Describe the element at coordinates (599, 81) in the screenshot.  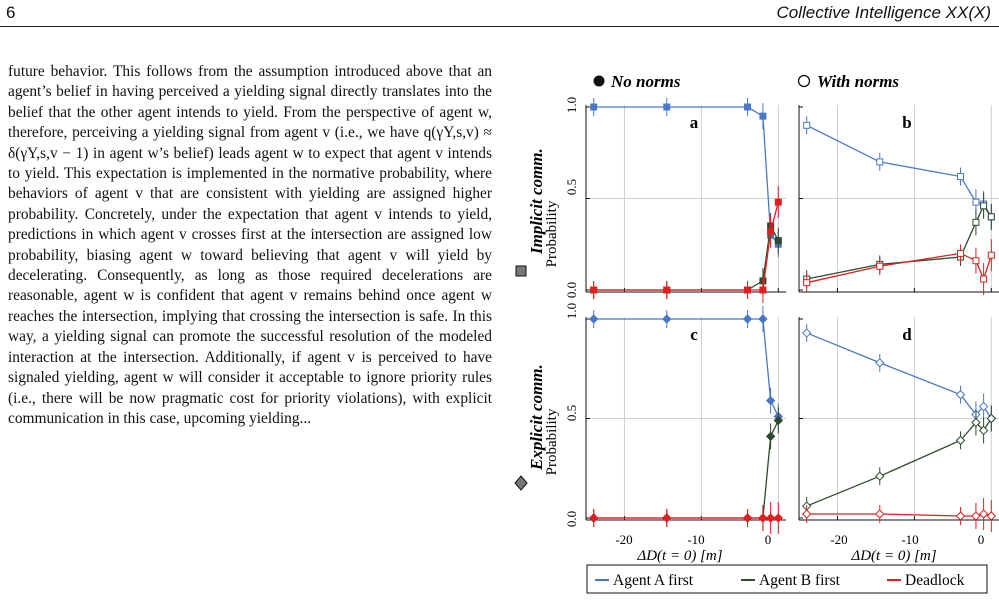
I see `filled-circle-icon` at that location.